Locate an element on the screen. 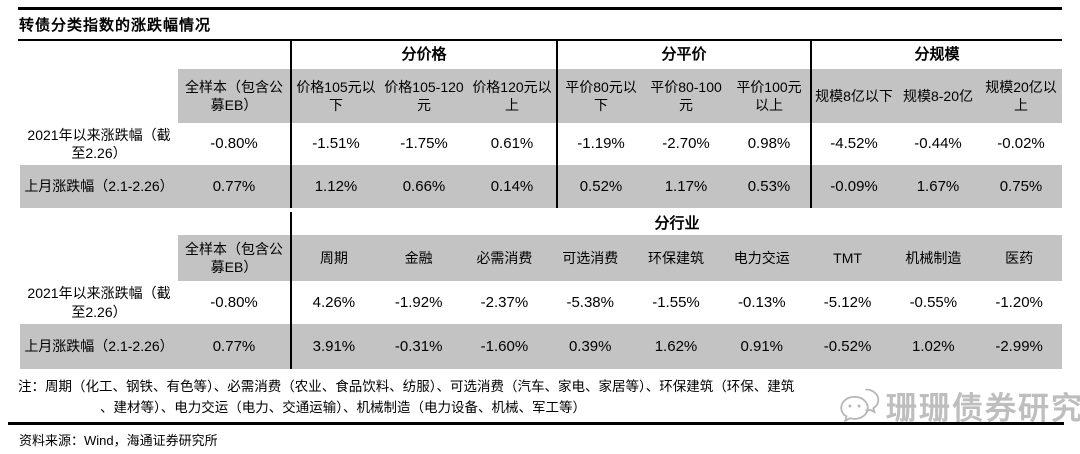 The height and width of the screenshot is (454, 1080). data-cell: -4.52% is located at coordinates (853, 144).